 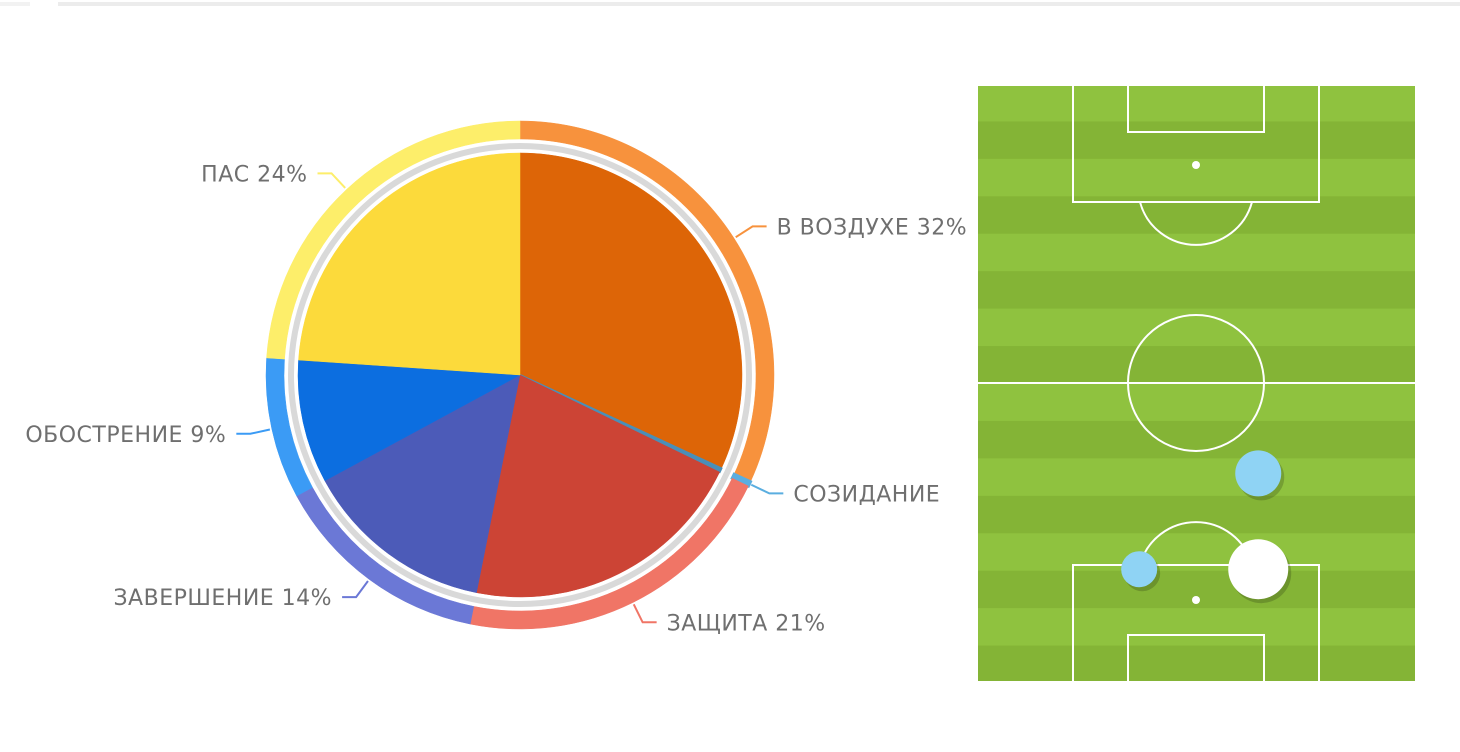 What do you see at coordinates (15, 4) in the screenshot?
I see `top-divider-left` at bounding box center [15, 4].